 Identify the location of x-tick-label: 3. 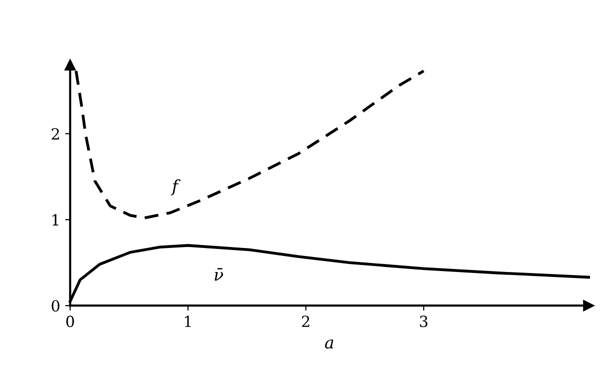
(424, 322).